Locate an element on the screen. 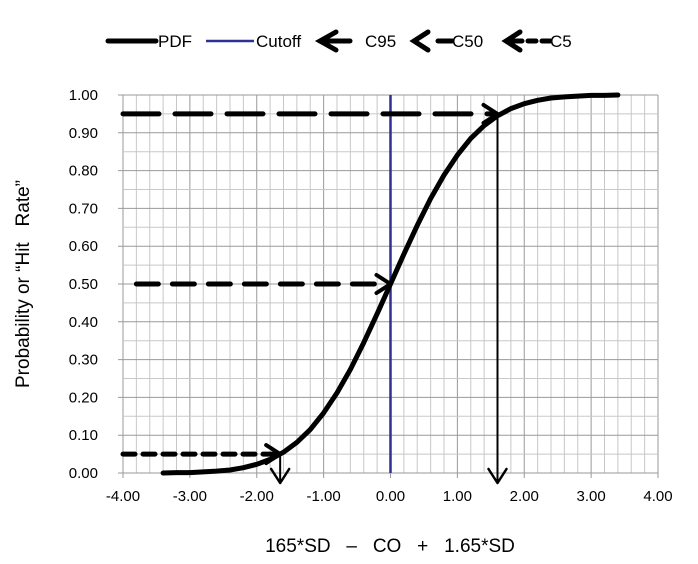 Image resolution: width=698 pixels, height=564 pixels. y-tick-label: 0.30 is located at coordinates (83, 360).